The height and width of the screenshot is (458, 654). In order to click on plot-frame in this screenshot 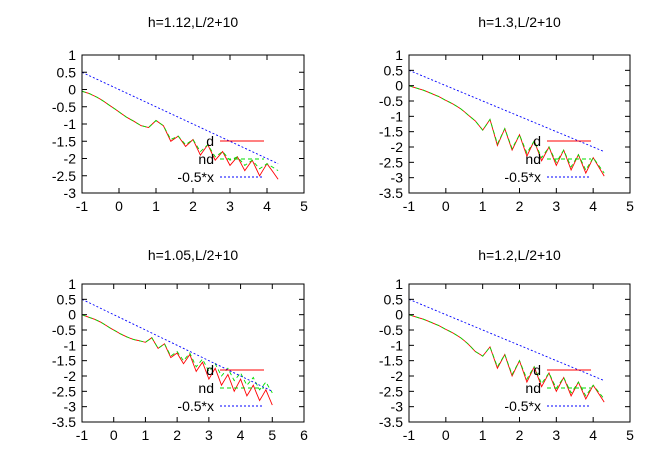, I will do `click(193, 353)`.